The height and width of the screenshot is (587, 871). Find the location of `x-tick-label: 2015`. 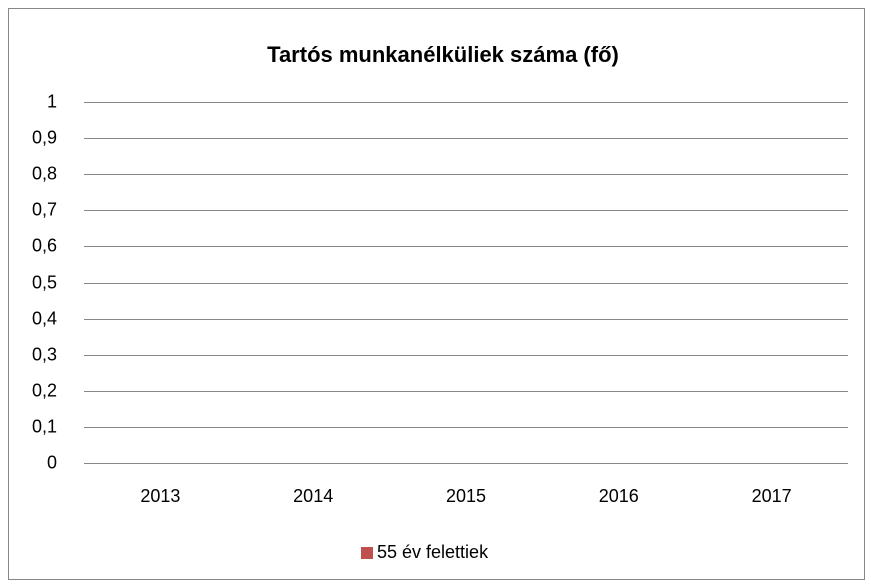

x-tick-label: 2015 is located at coordinates (466, 496).